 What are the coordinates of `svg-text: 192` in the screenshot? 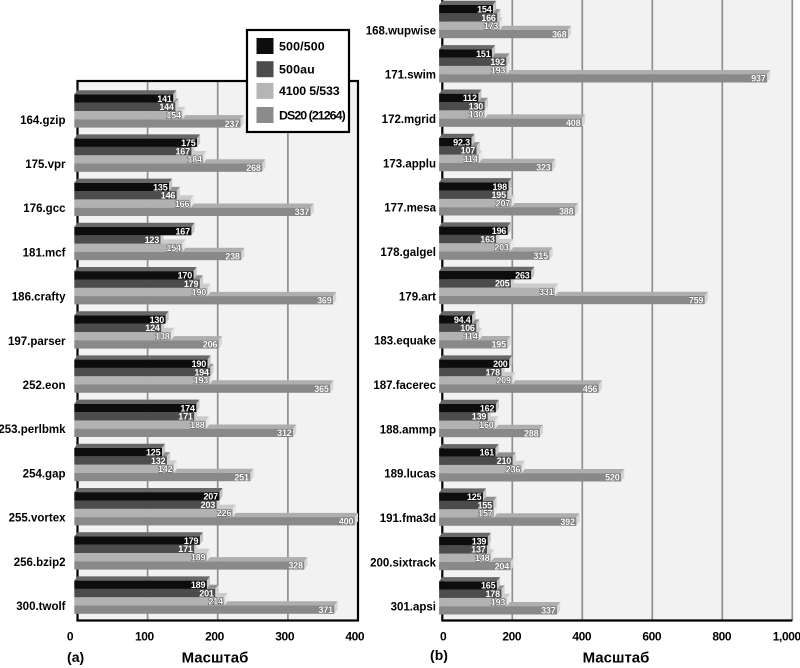 It's located at (497, 62).